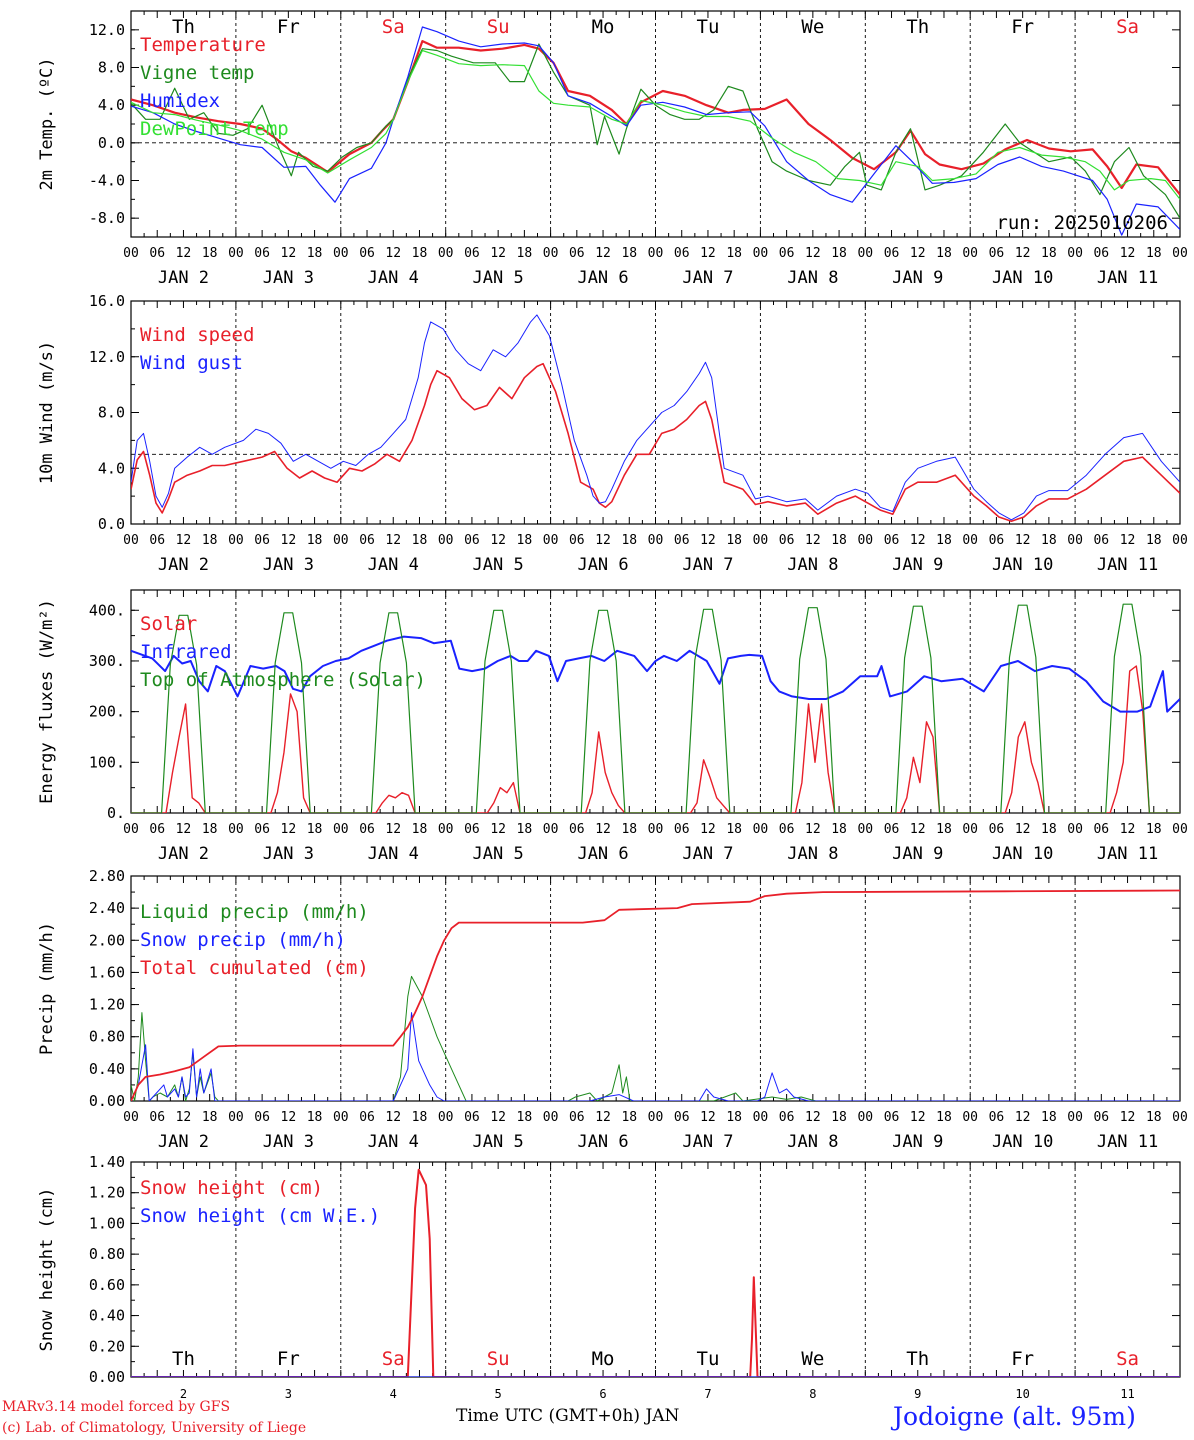 This screenshot has height=1440, width=1194. What do you see at coordinates (197, 73) in the screenshot?
I see `legend-entry: Vigne temp` at bounding box center [197, 73].